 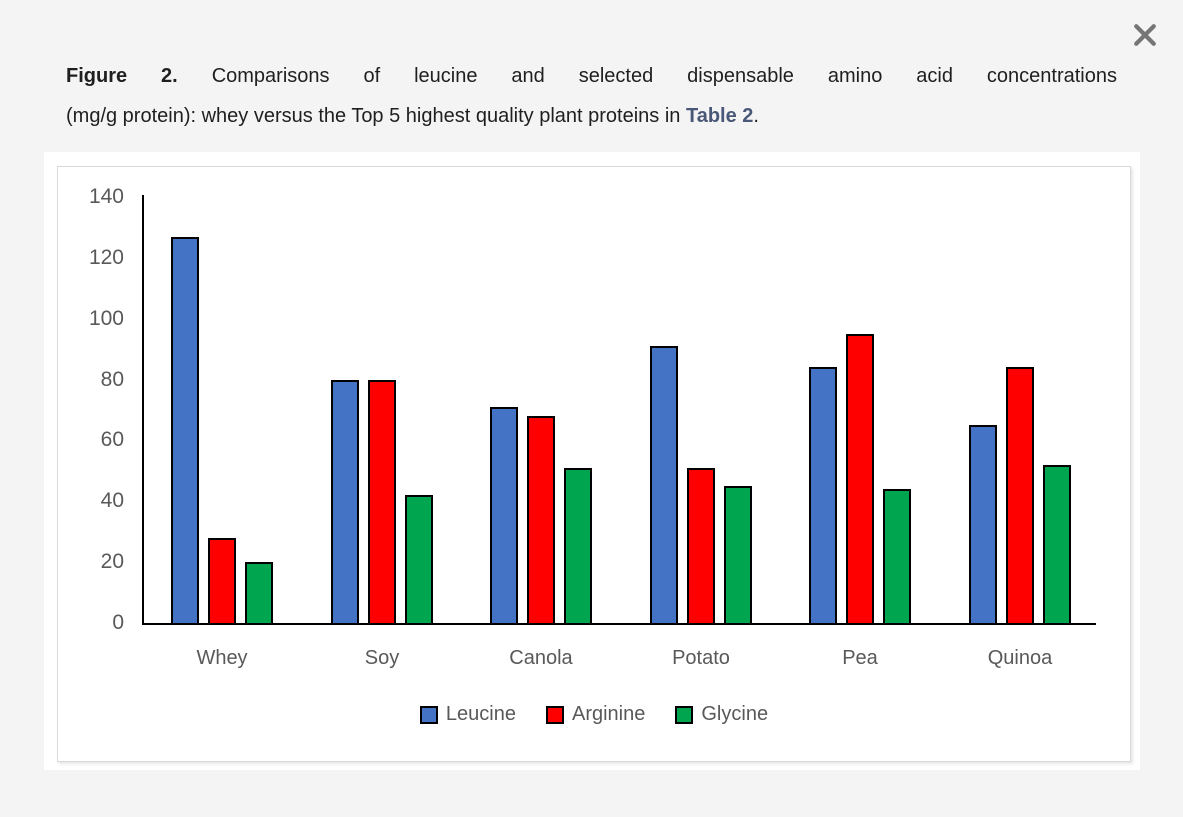 I want to click on bar-leucine-canola, so click(x=504, y=516).